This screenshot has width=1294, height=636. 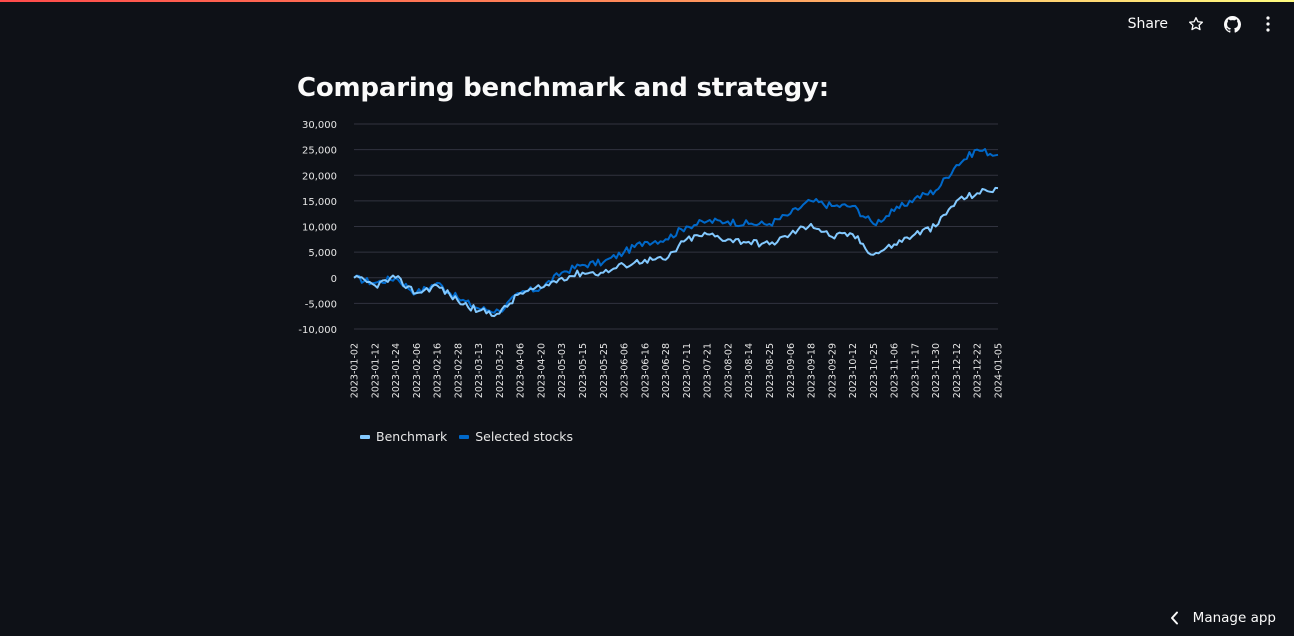 What do you see at coordinates (853, 370) in the screenshot?
I see `x-tick-label: 2023-10-12` at bounding box center [853, 370].